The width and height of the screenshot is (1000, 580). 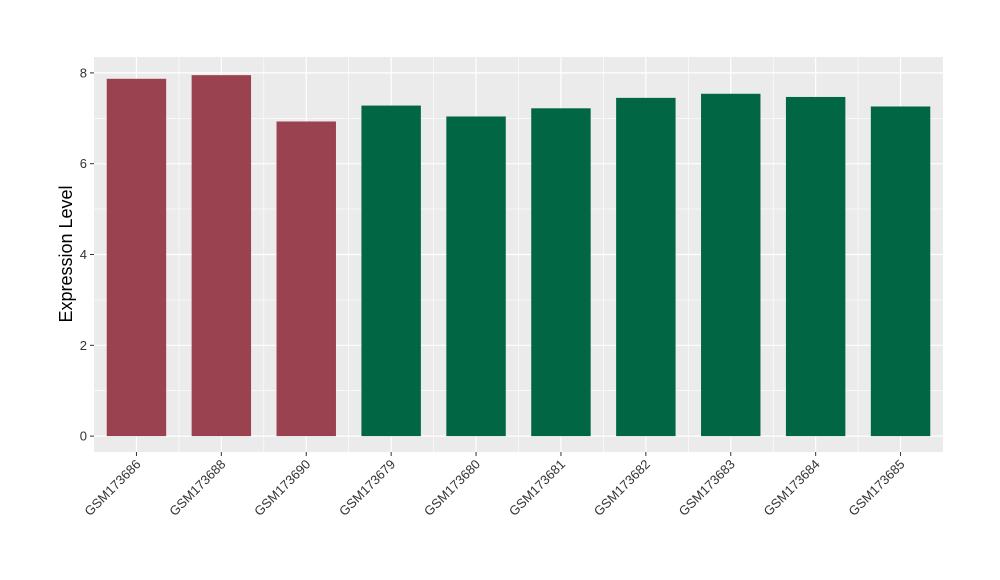 What do you see at coordinates (452, 488) in the screenshot?
I see `x-tick-label: GSM173680` at bounding box center [452, 488].